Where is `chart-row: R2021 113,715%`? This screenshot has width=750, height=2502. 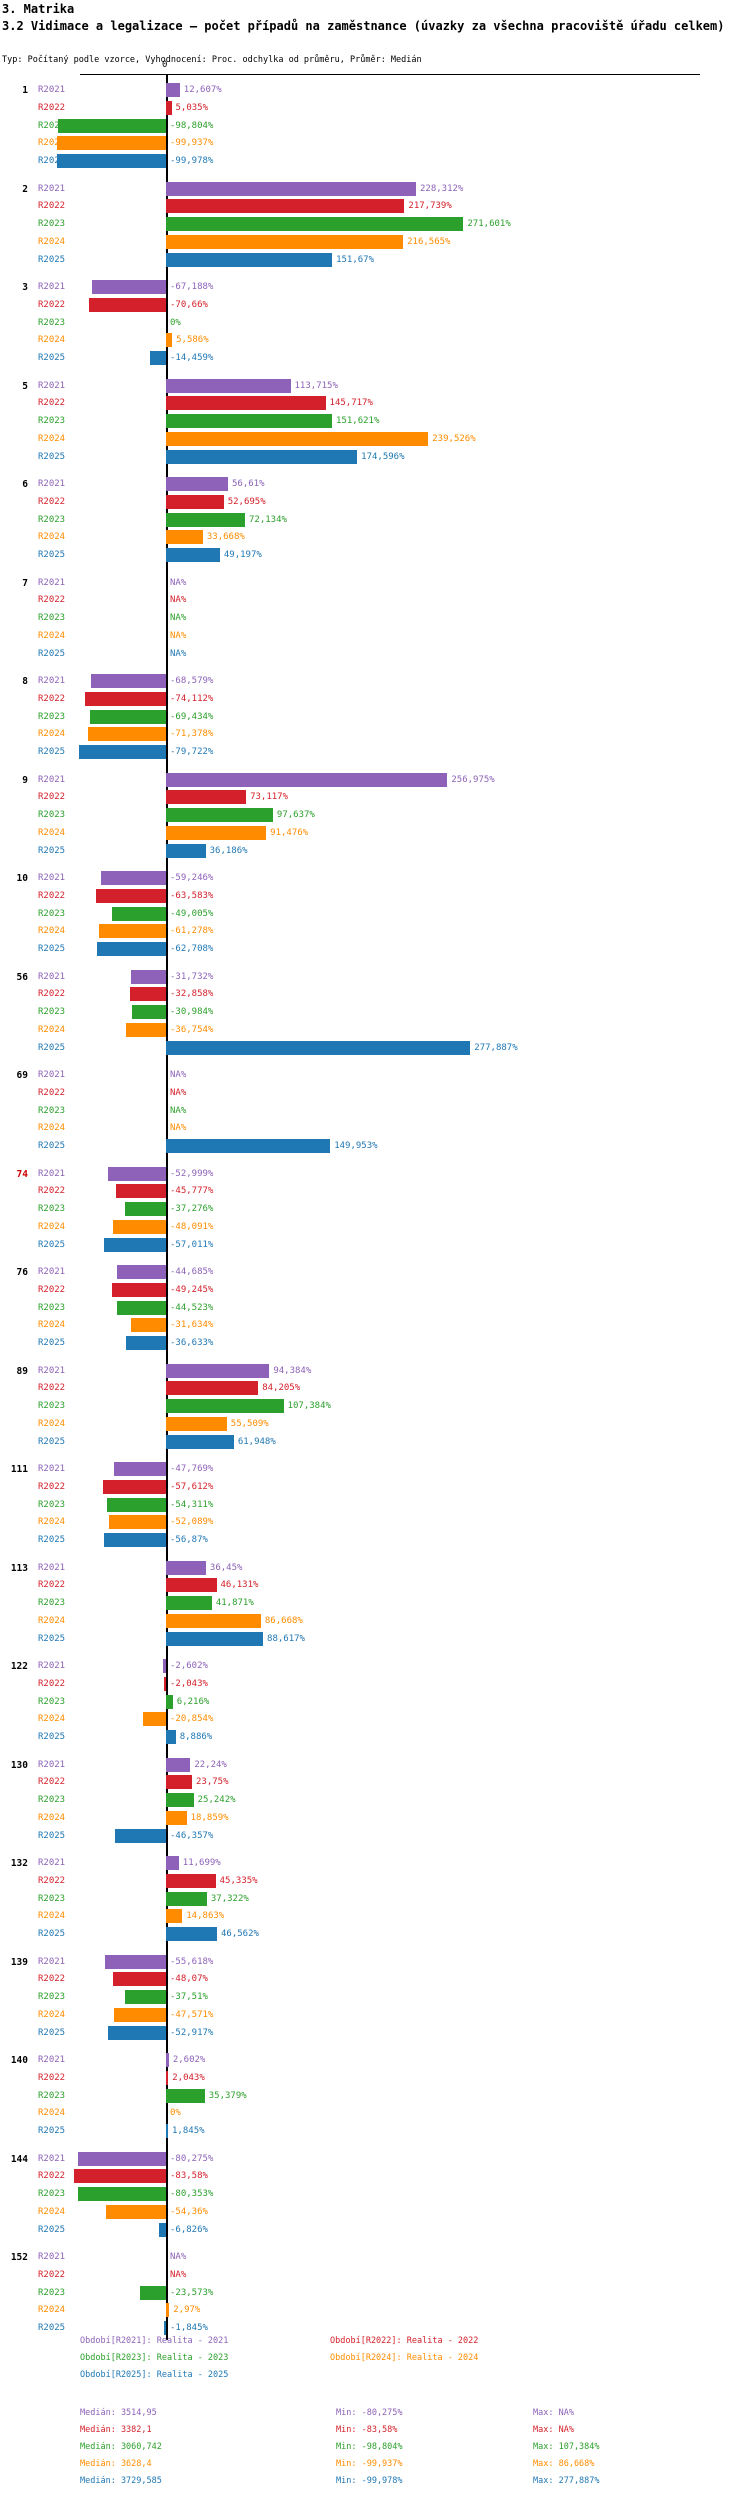
chart-row: R2021 113,715% is located at coordinates (375, 386).